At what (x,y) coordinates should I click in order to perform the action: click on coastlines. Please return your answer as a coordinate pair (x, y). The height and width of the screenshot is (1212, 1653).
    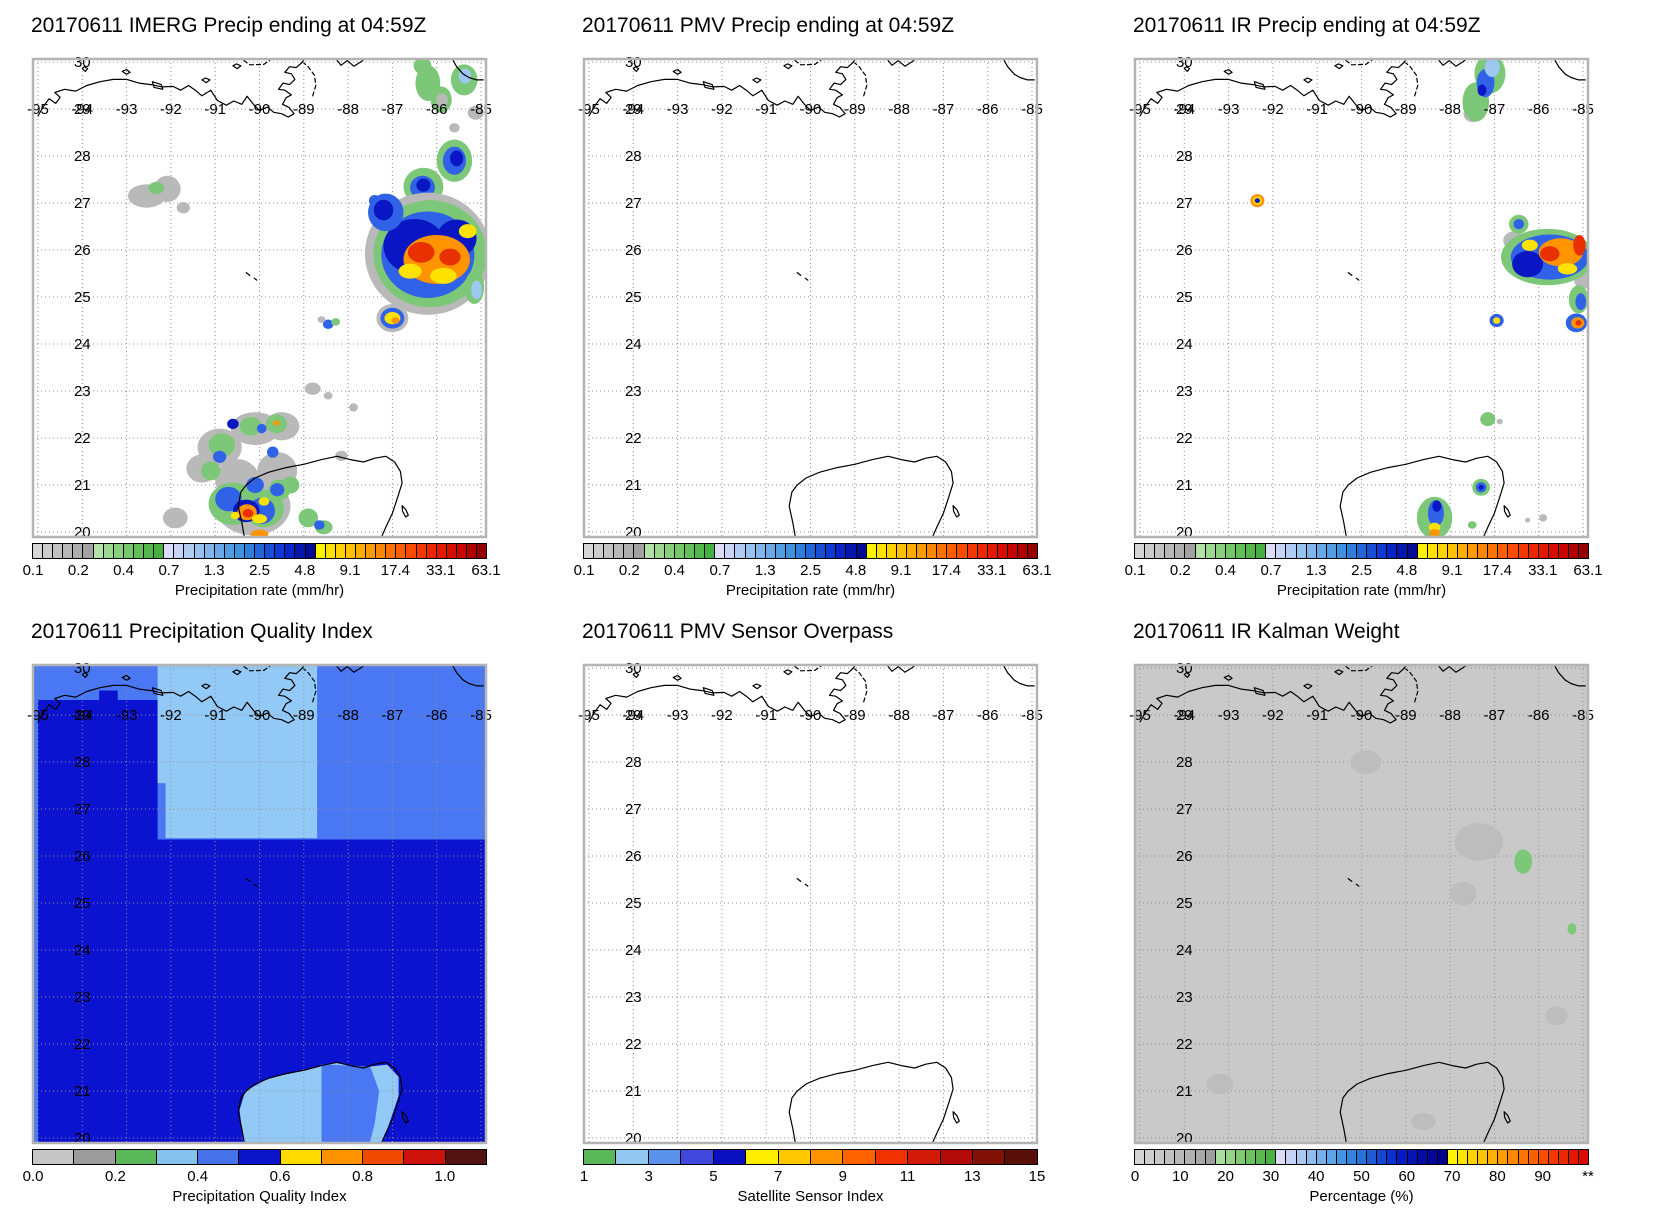
    Looking at the image, I should click on (1362, 298).